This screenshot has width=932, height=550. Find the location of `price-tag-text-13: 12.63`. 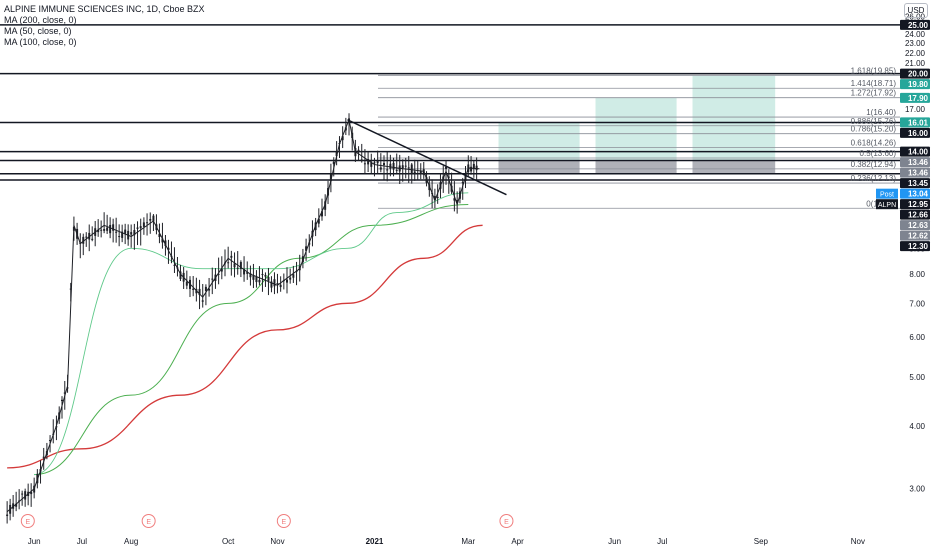

price-tag-text-13: 12.63 is located at coordinates (918, 225).